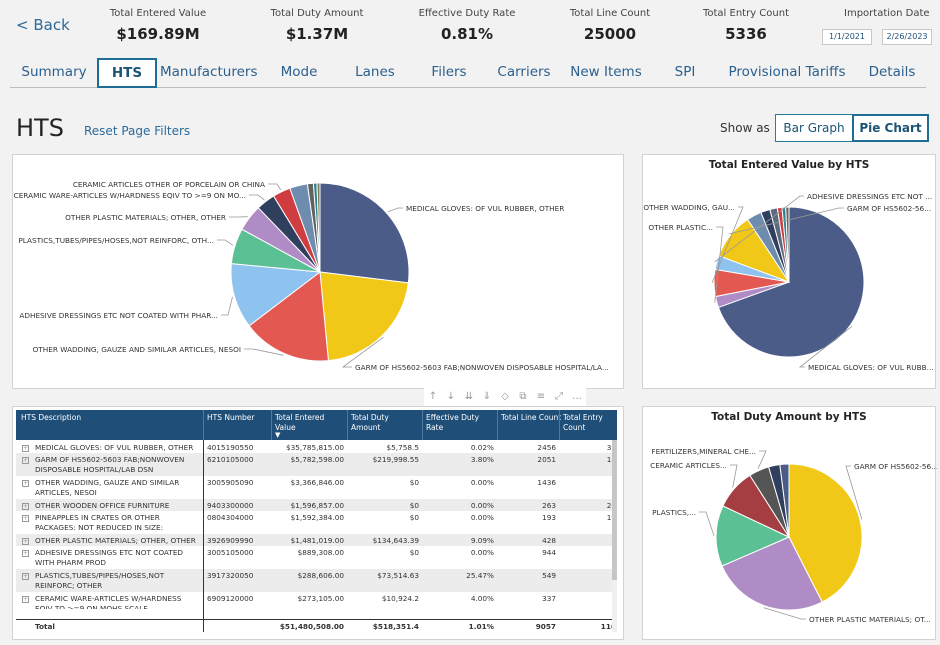  Describe the element at coordinates (907, 37) in the screenshot. I see `date-end-input: 2/26/2023` at that location.